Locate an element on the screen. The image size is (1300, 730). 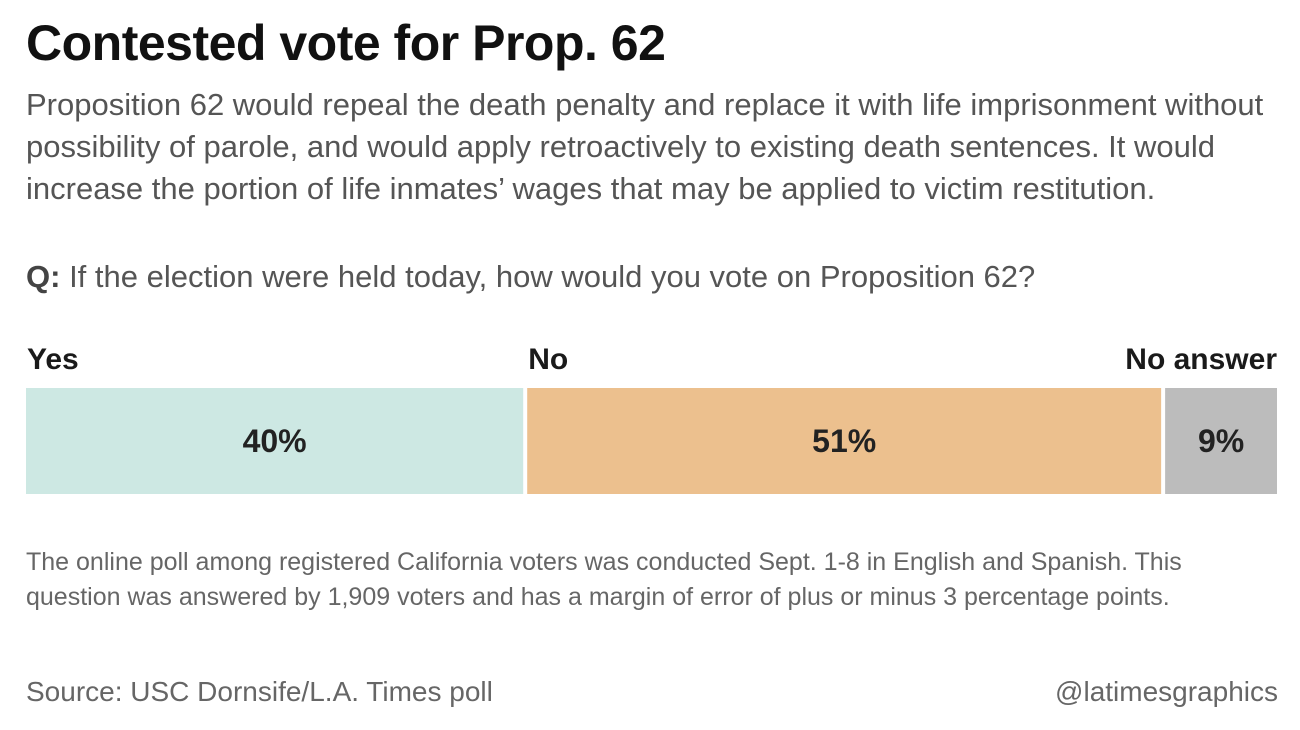
graphics-credit: @latimesgraphics is located at coordinates (1166, 691).